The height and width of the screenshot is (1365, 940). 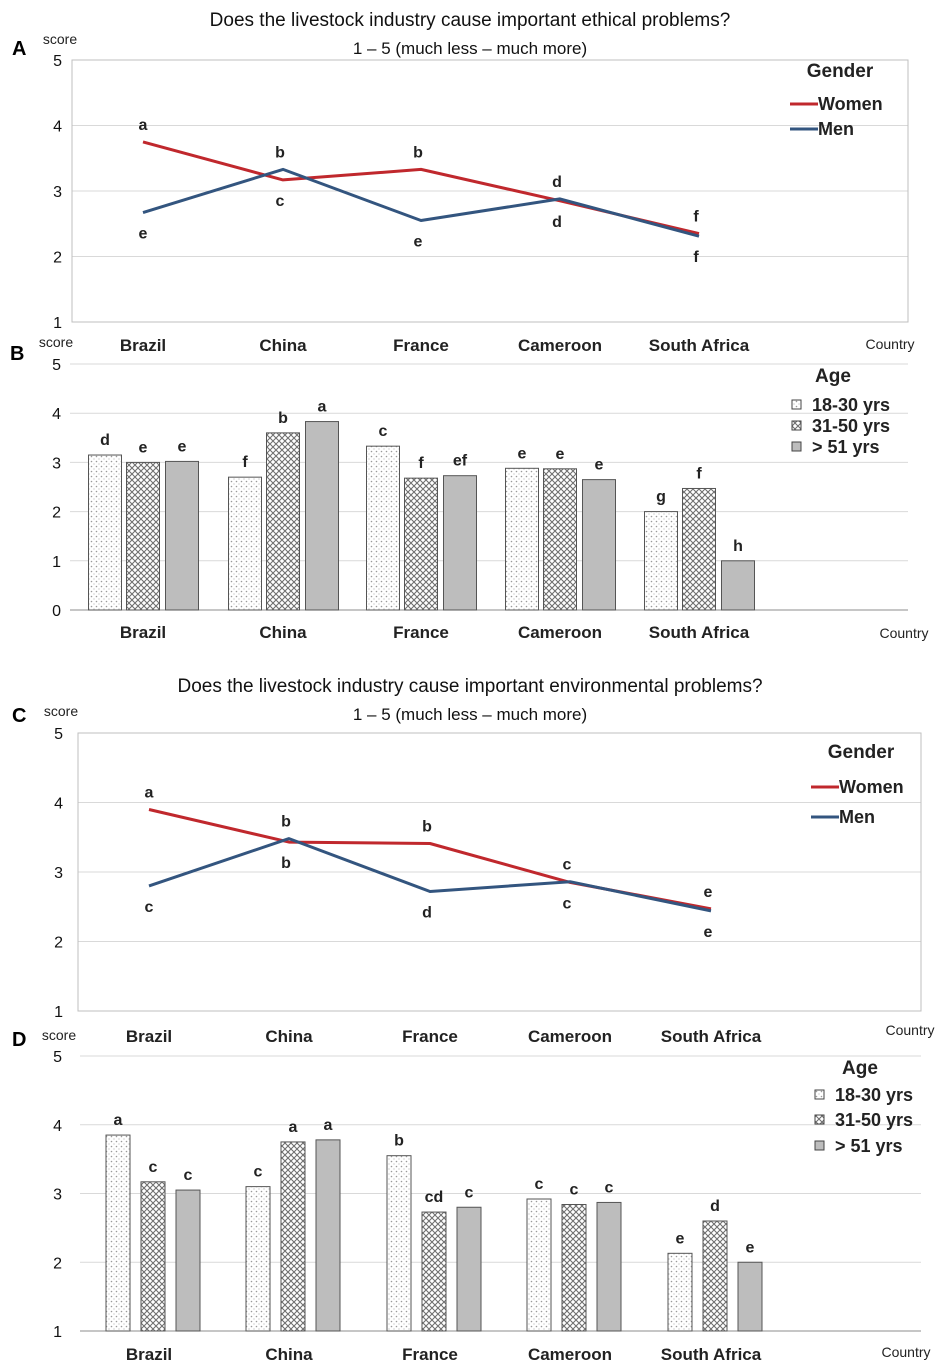 I want to click on data-label: cd, so click(x=434, y=1197).